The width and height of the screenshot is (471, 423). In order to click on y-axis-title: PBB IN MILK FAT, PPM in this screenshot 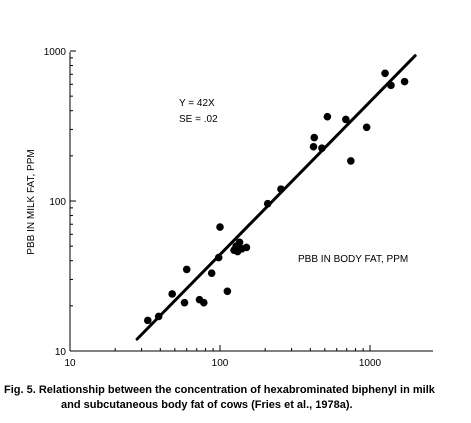, I will do `click(31, 201)`.